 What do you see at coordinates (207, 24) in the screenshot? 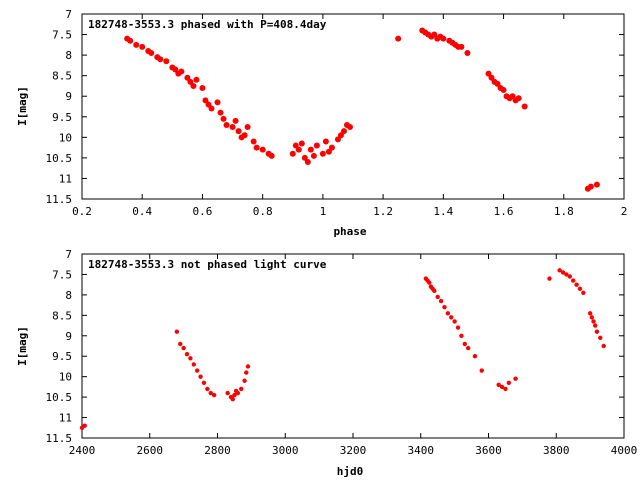
I see `phased-chart-title: 182748-3553.3 phased with P=408.4day` at bounding box center [207, 24].